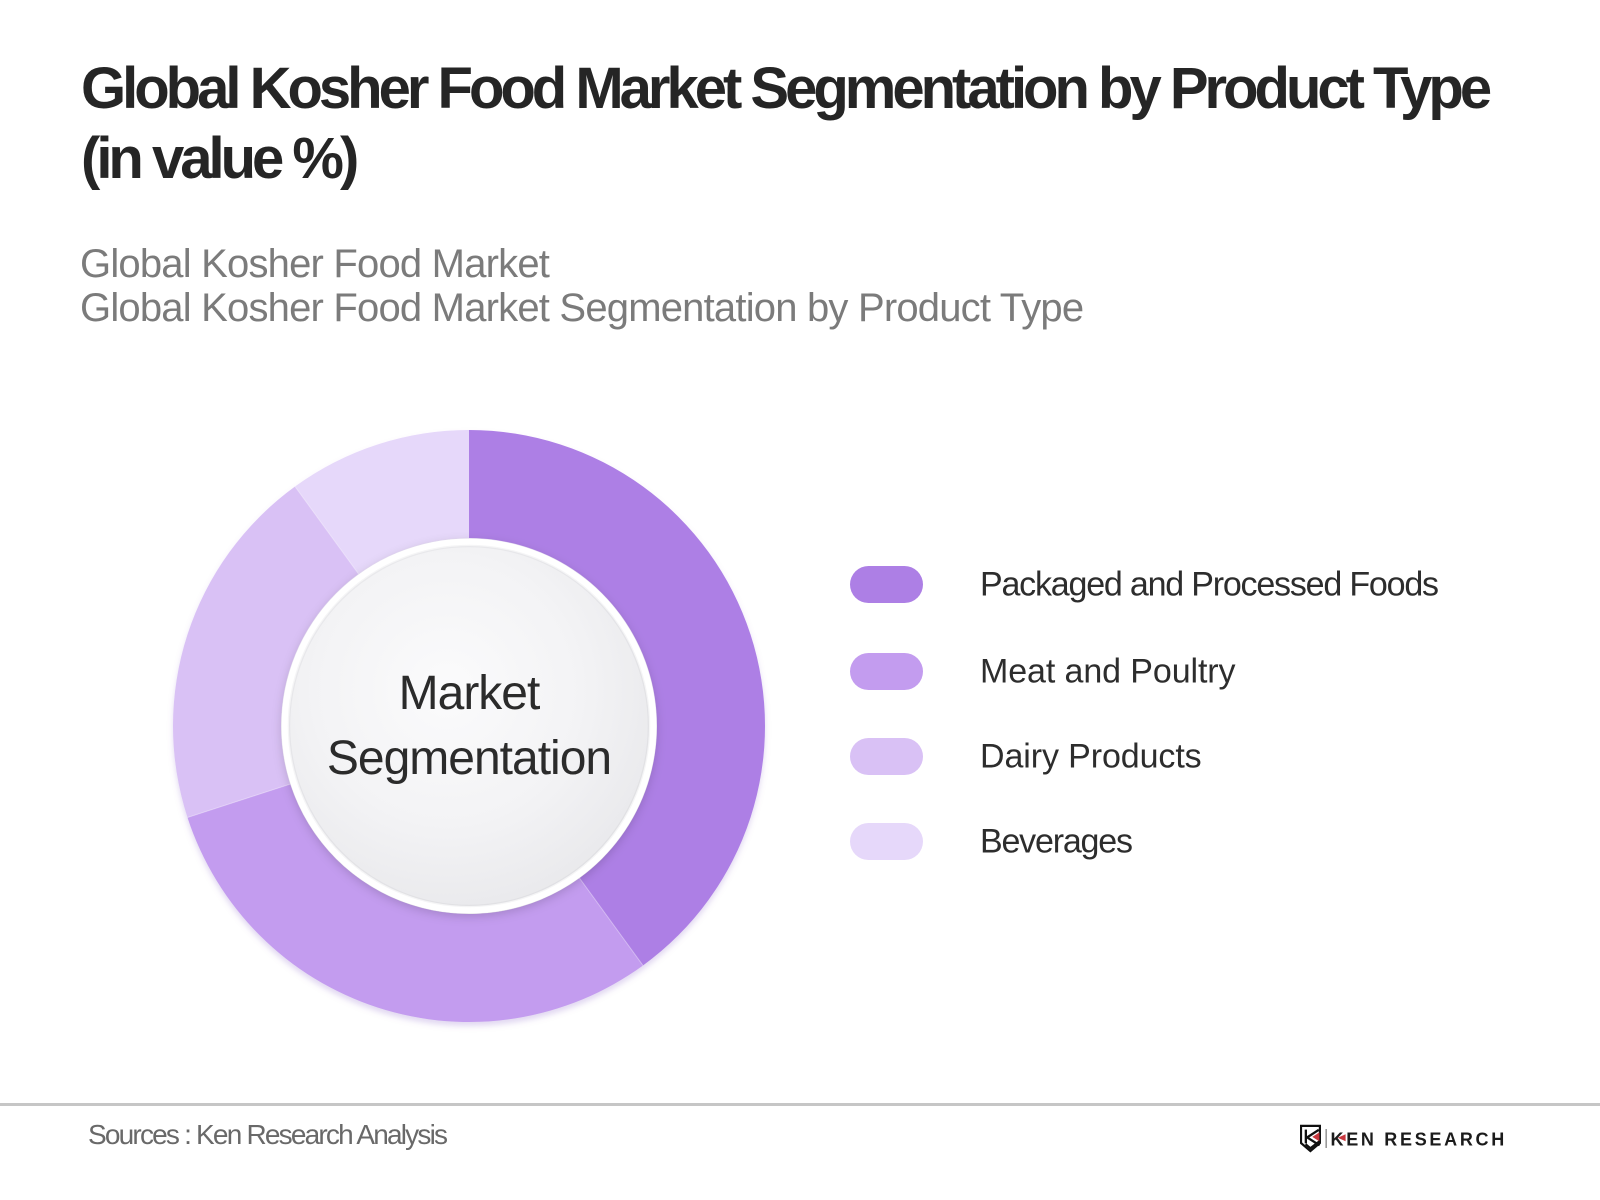  Describe the element at coordinates (1419, 1139) in the screenshot. I see `svg-text: KEN RESEARCH` at that location.